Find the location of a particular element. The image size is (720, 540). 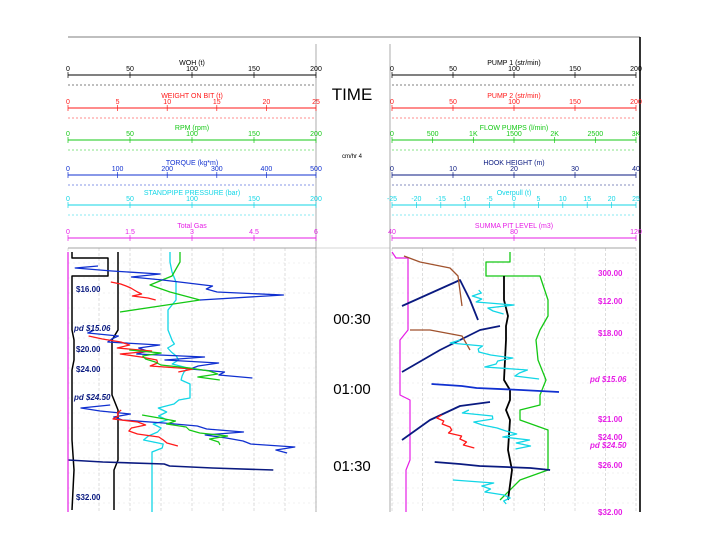

right-tick-label-5-2: 120 is located at coordinates (636, 232).